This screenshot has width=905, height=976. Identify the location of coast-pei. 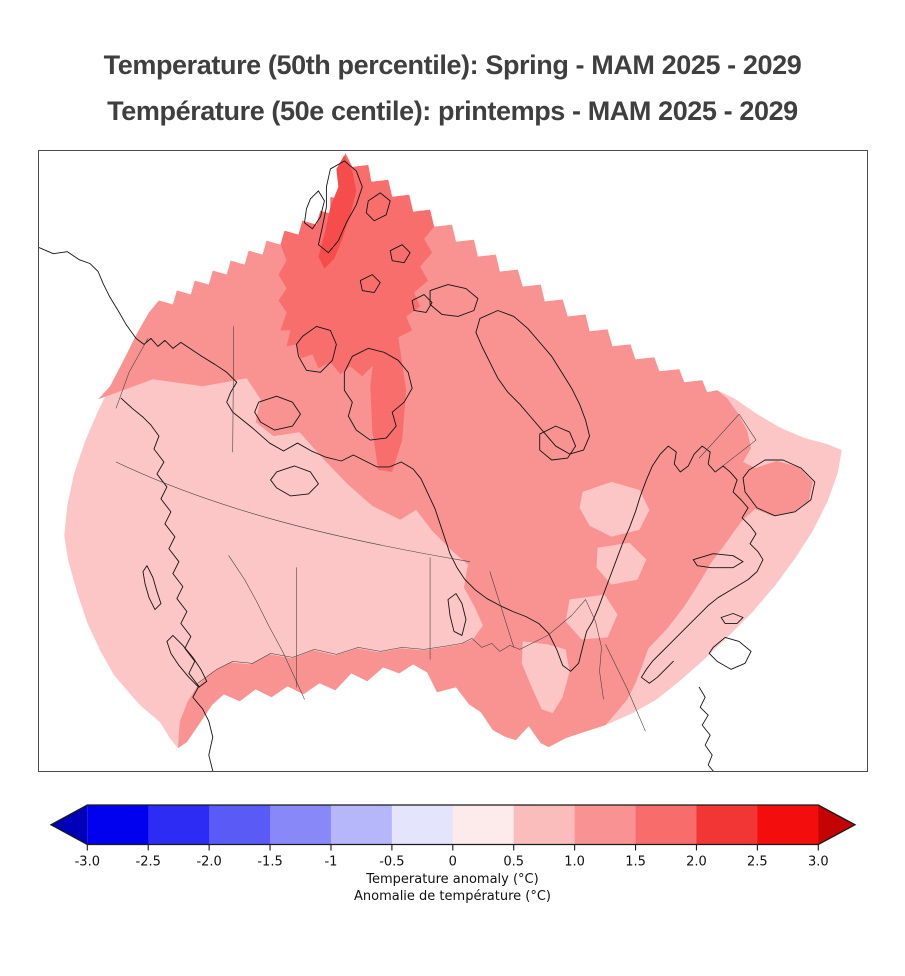
(732, 618).